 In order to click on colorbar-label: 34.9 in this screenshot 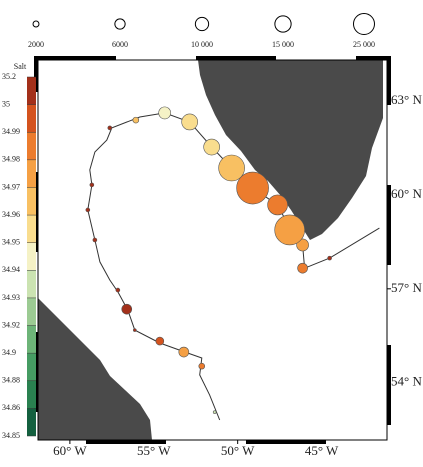, I will do `click(9, 352)`.